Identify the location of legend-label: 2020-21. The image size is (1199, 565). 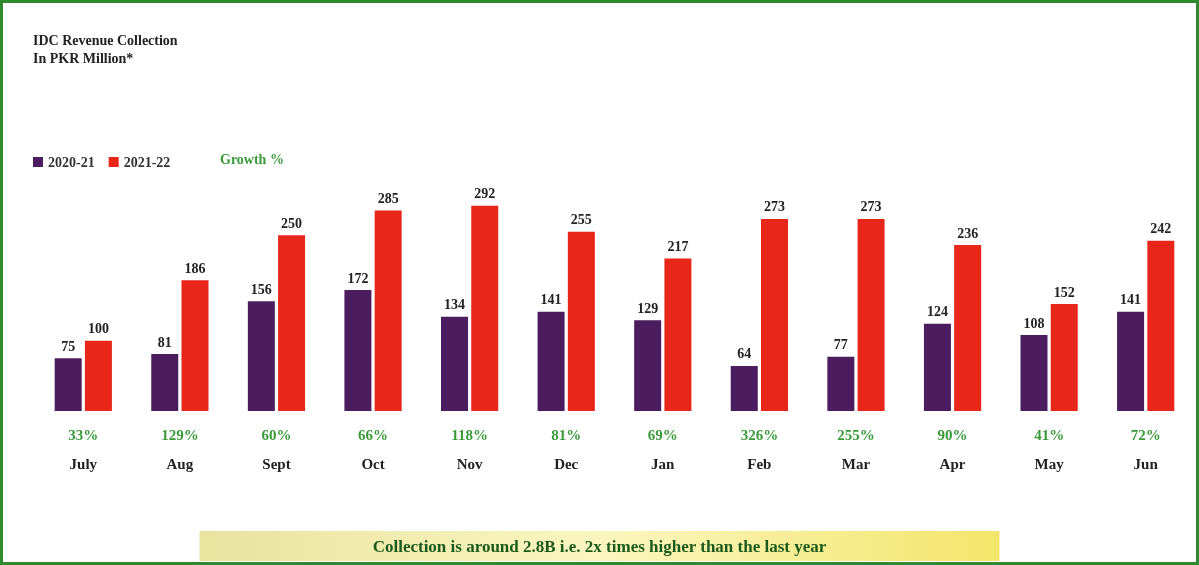
(71, 162).